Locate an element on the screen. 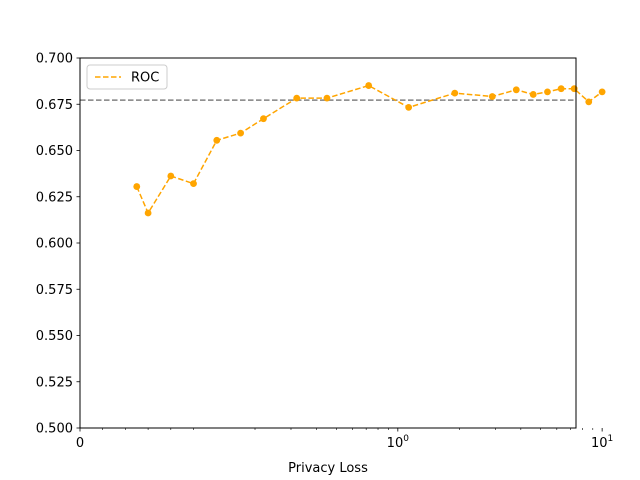 Image resolution: width=640 pixels, height=480 pixels. y-tick-label: 0.700 is located at coordinates (54, 59).